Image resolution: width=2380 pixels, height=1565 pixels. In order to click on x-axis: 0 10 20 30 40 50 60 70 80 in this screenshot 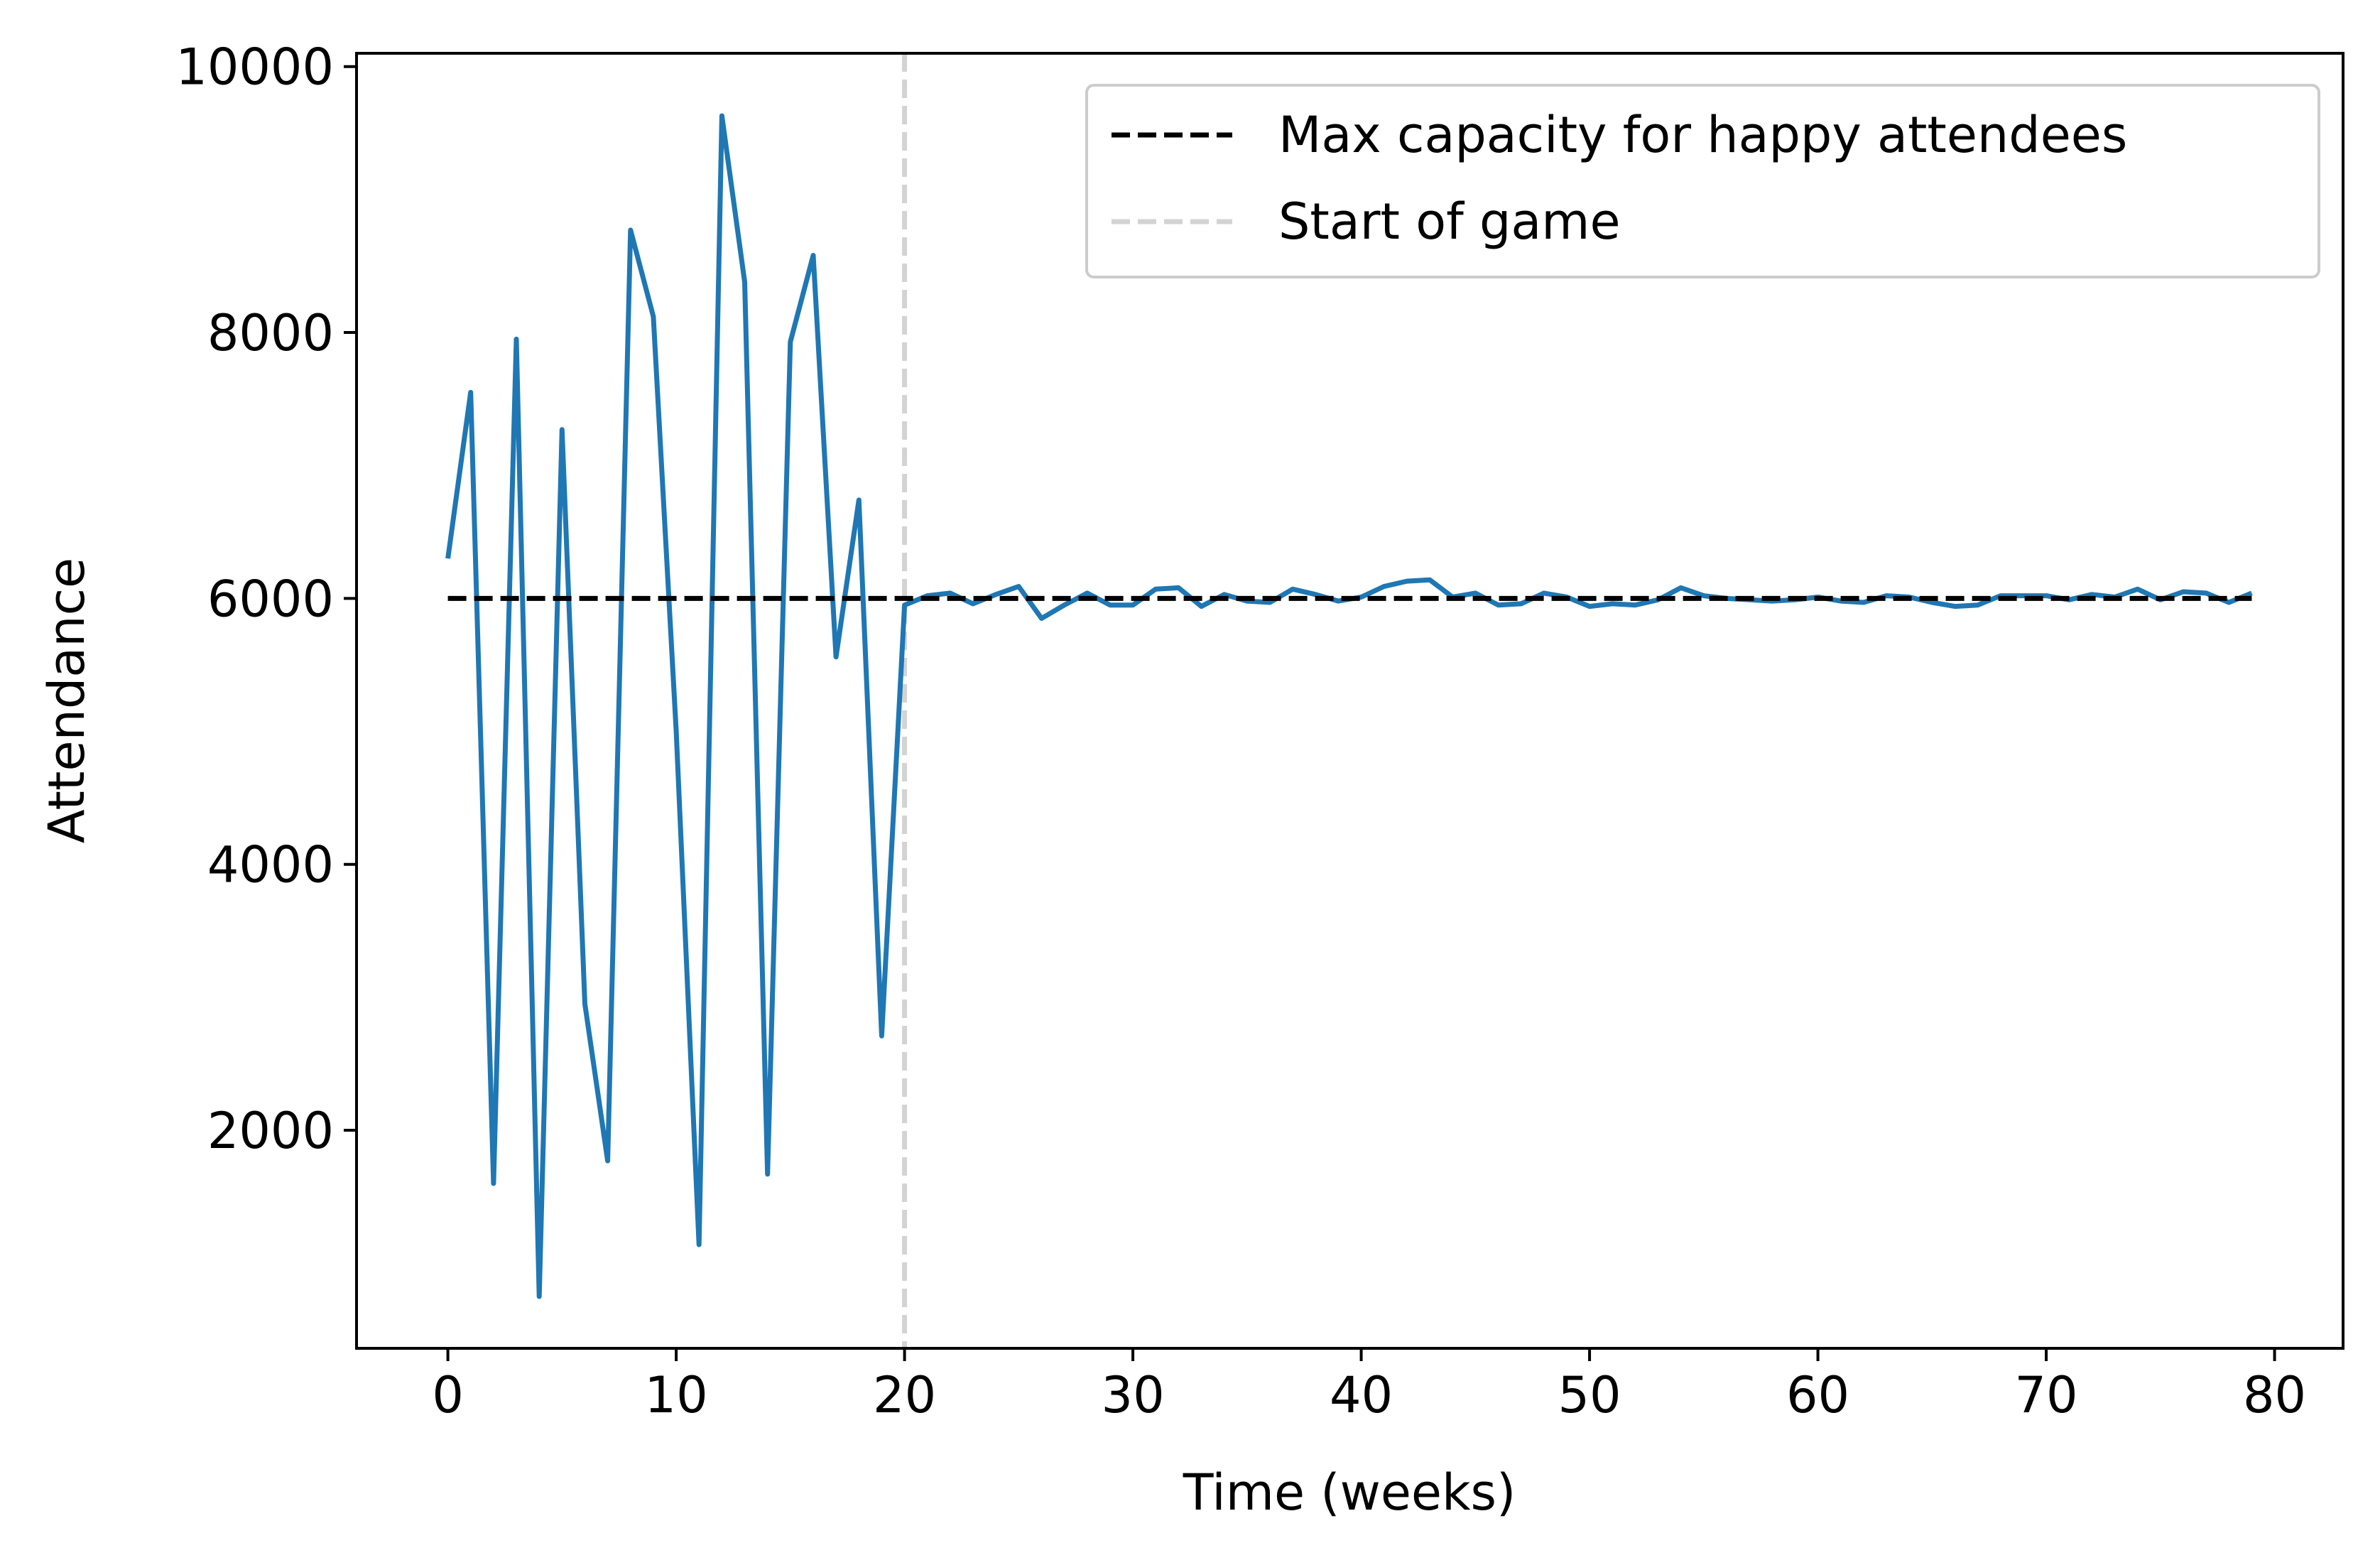, I will do `click(1369, 1386)`.